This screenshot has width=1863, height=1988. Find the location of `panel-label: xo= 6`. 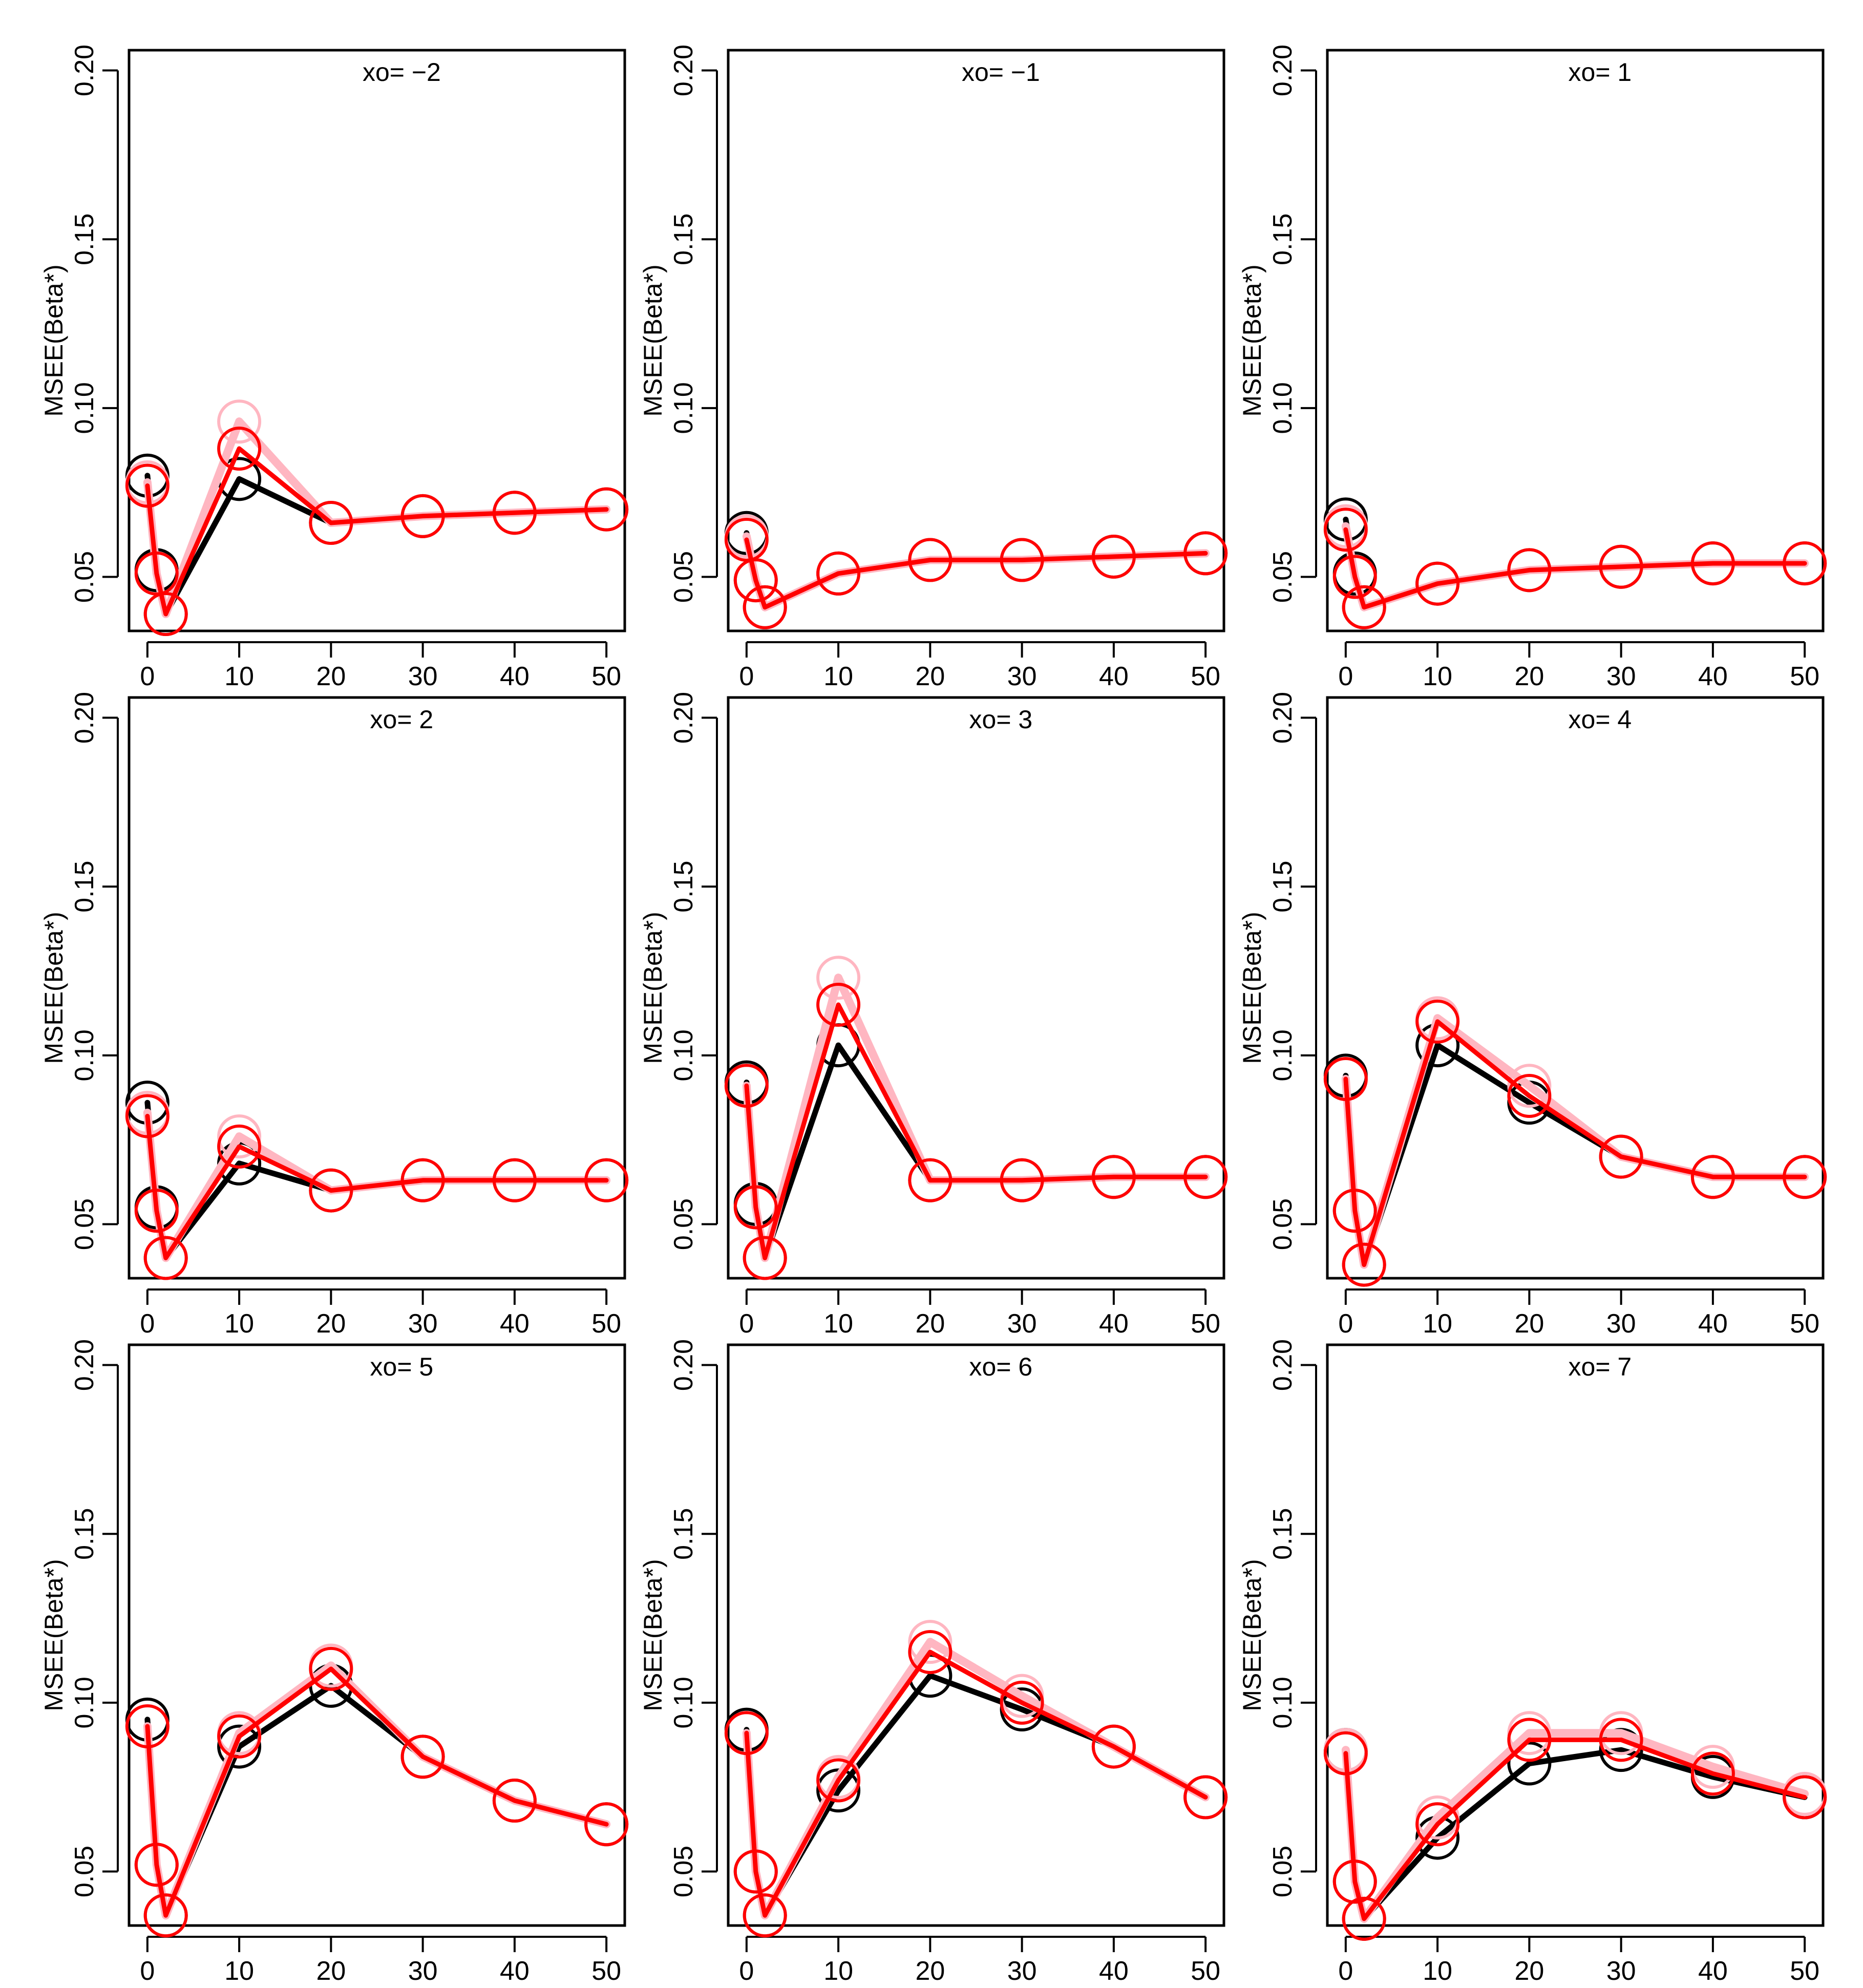

panel-label: xo= 6 is located at coordinates (1001, 1366).